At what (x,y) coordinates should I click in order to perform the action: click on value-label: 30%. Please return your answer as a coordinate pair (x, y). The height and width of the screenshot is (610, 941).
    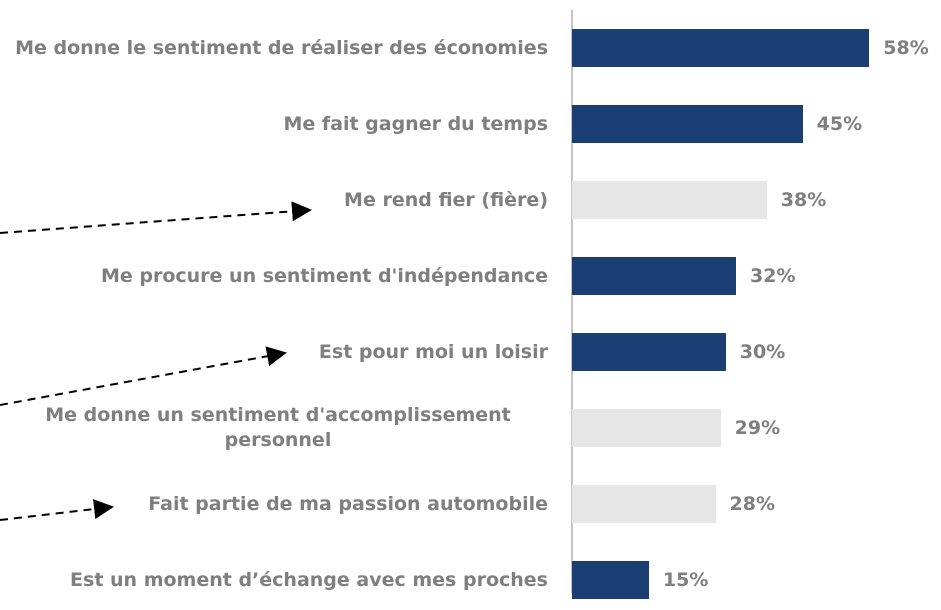
    Looking at the image, I should click on (762, 352).